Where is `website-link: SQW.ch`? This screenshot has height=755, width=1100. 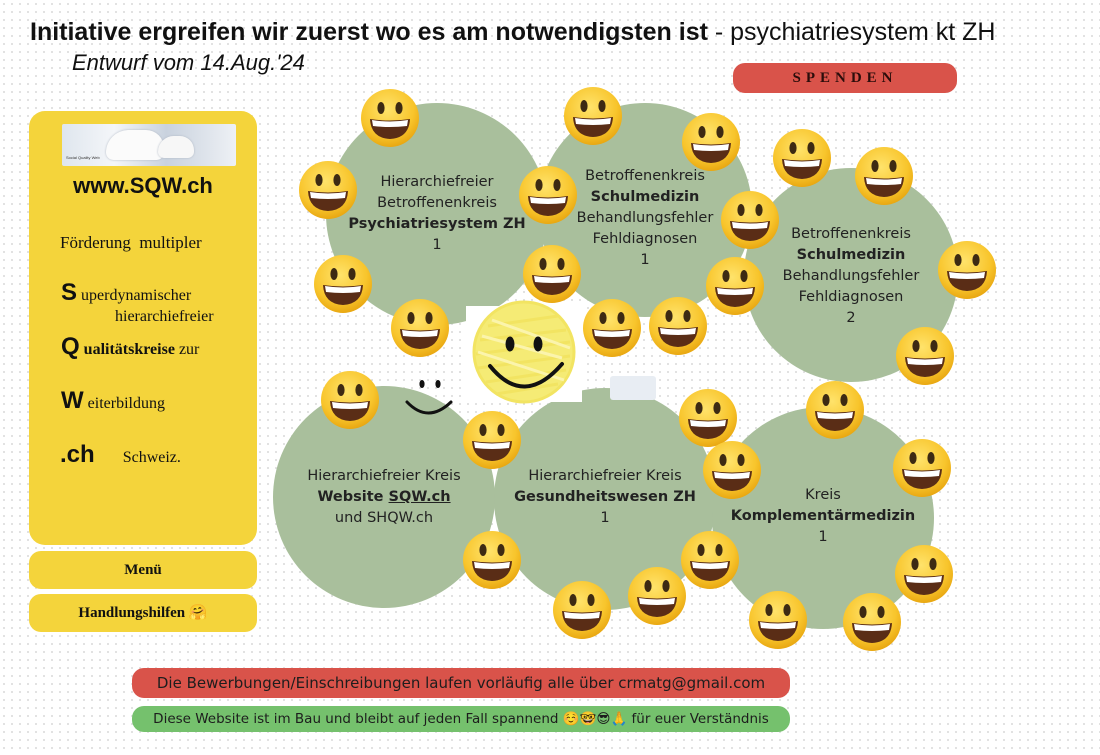 website-link: SQW.ch is located at coordinates (419, 497).